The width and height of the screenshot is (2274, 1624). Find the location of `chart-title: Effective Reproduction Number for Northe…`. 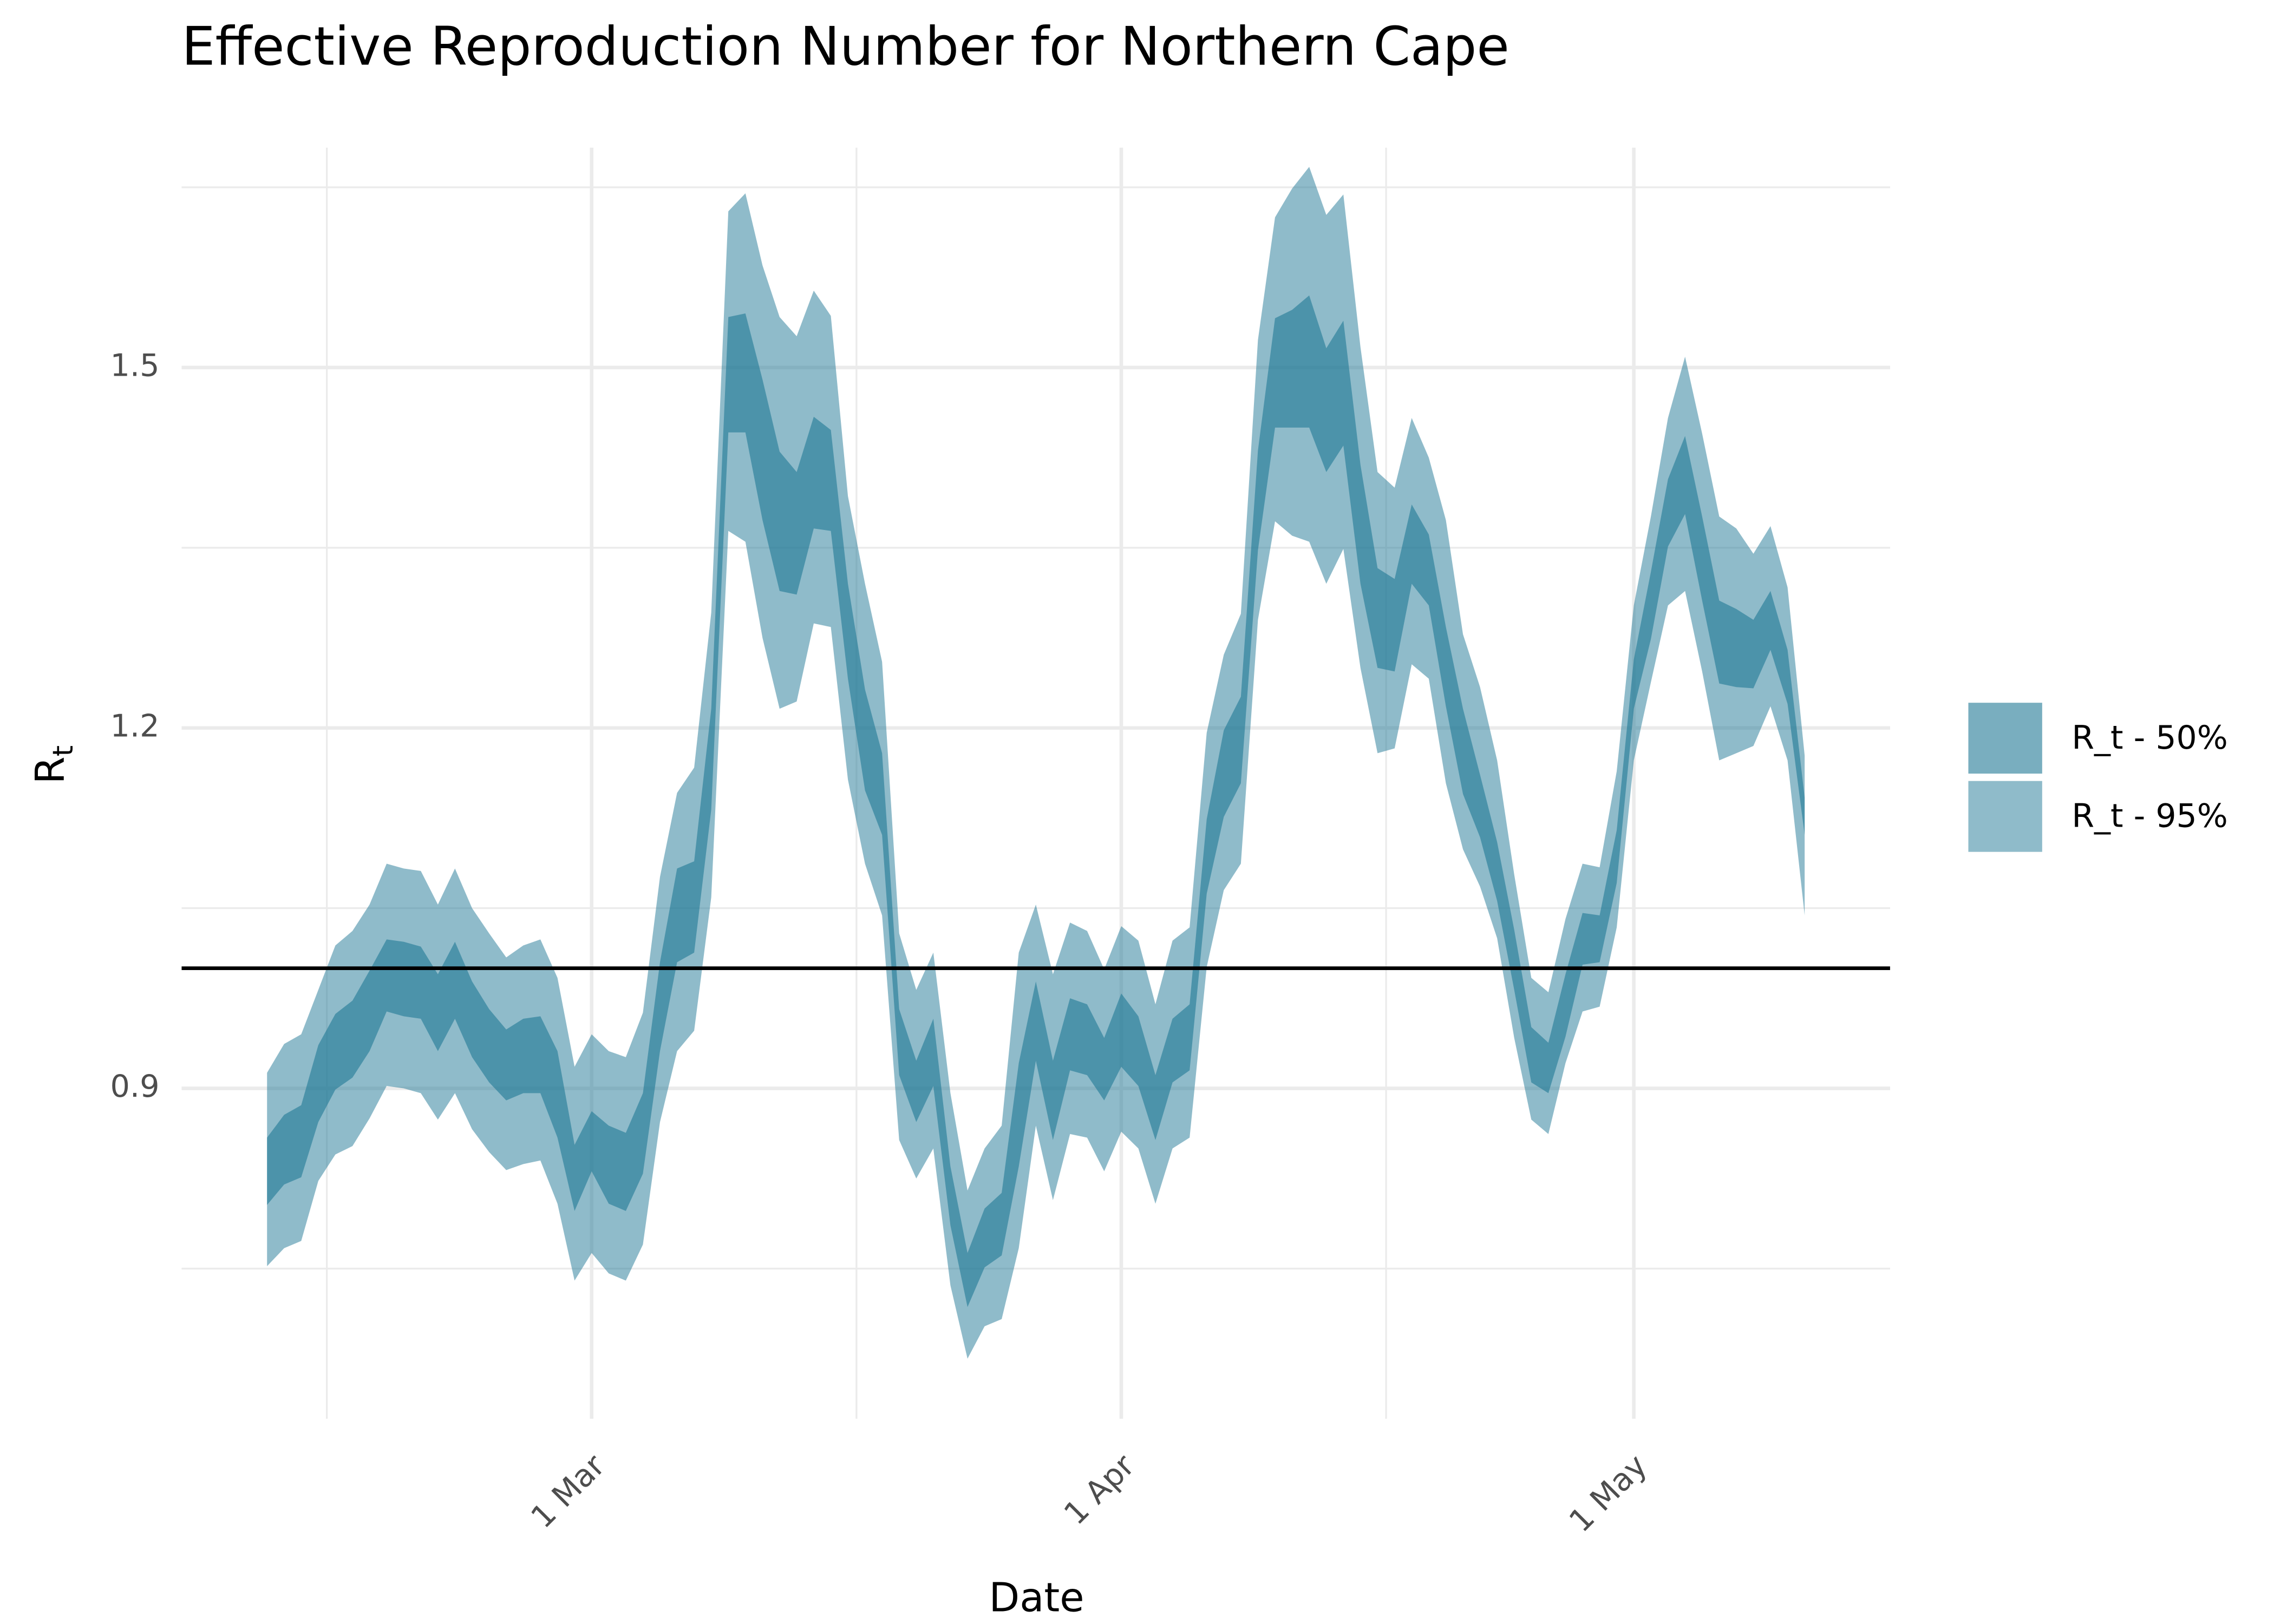

chart-title: Effective Reproduction Number for Northe… is located at coordinates (845, 47).